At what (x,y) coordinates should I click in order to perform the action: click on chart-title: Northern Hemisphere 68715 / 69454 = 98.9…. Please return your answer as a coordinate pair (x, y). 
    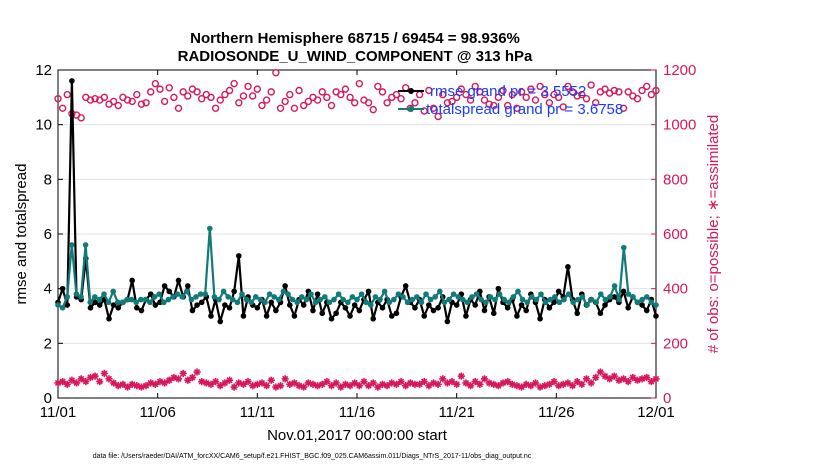
    Looking at the image, I should click on (355, 38).